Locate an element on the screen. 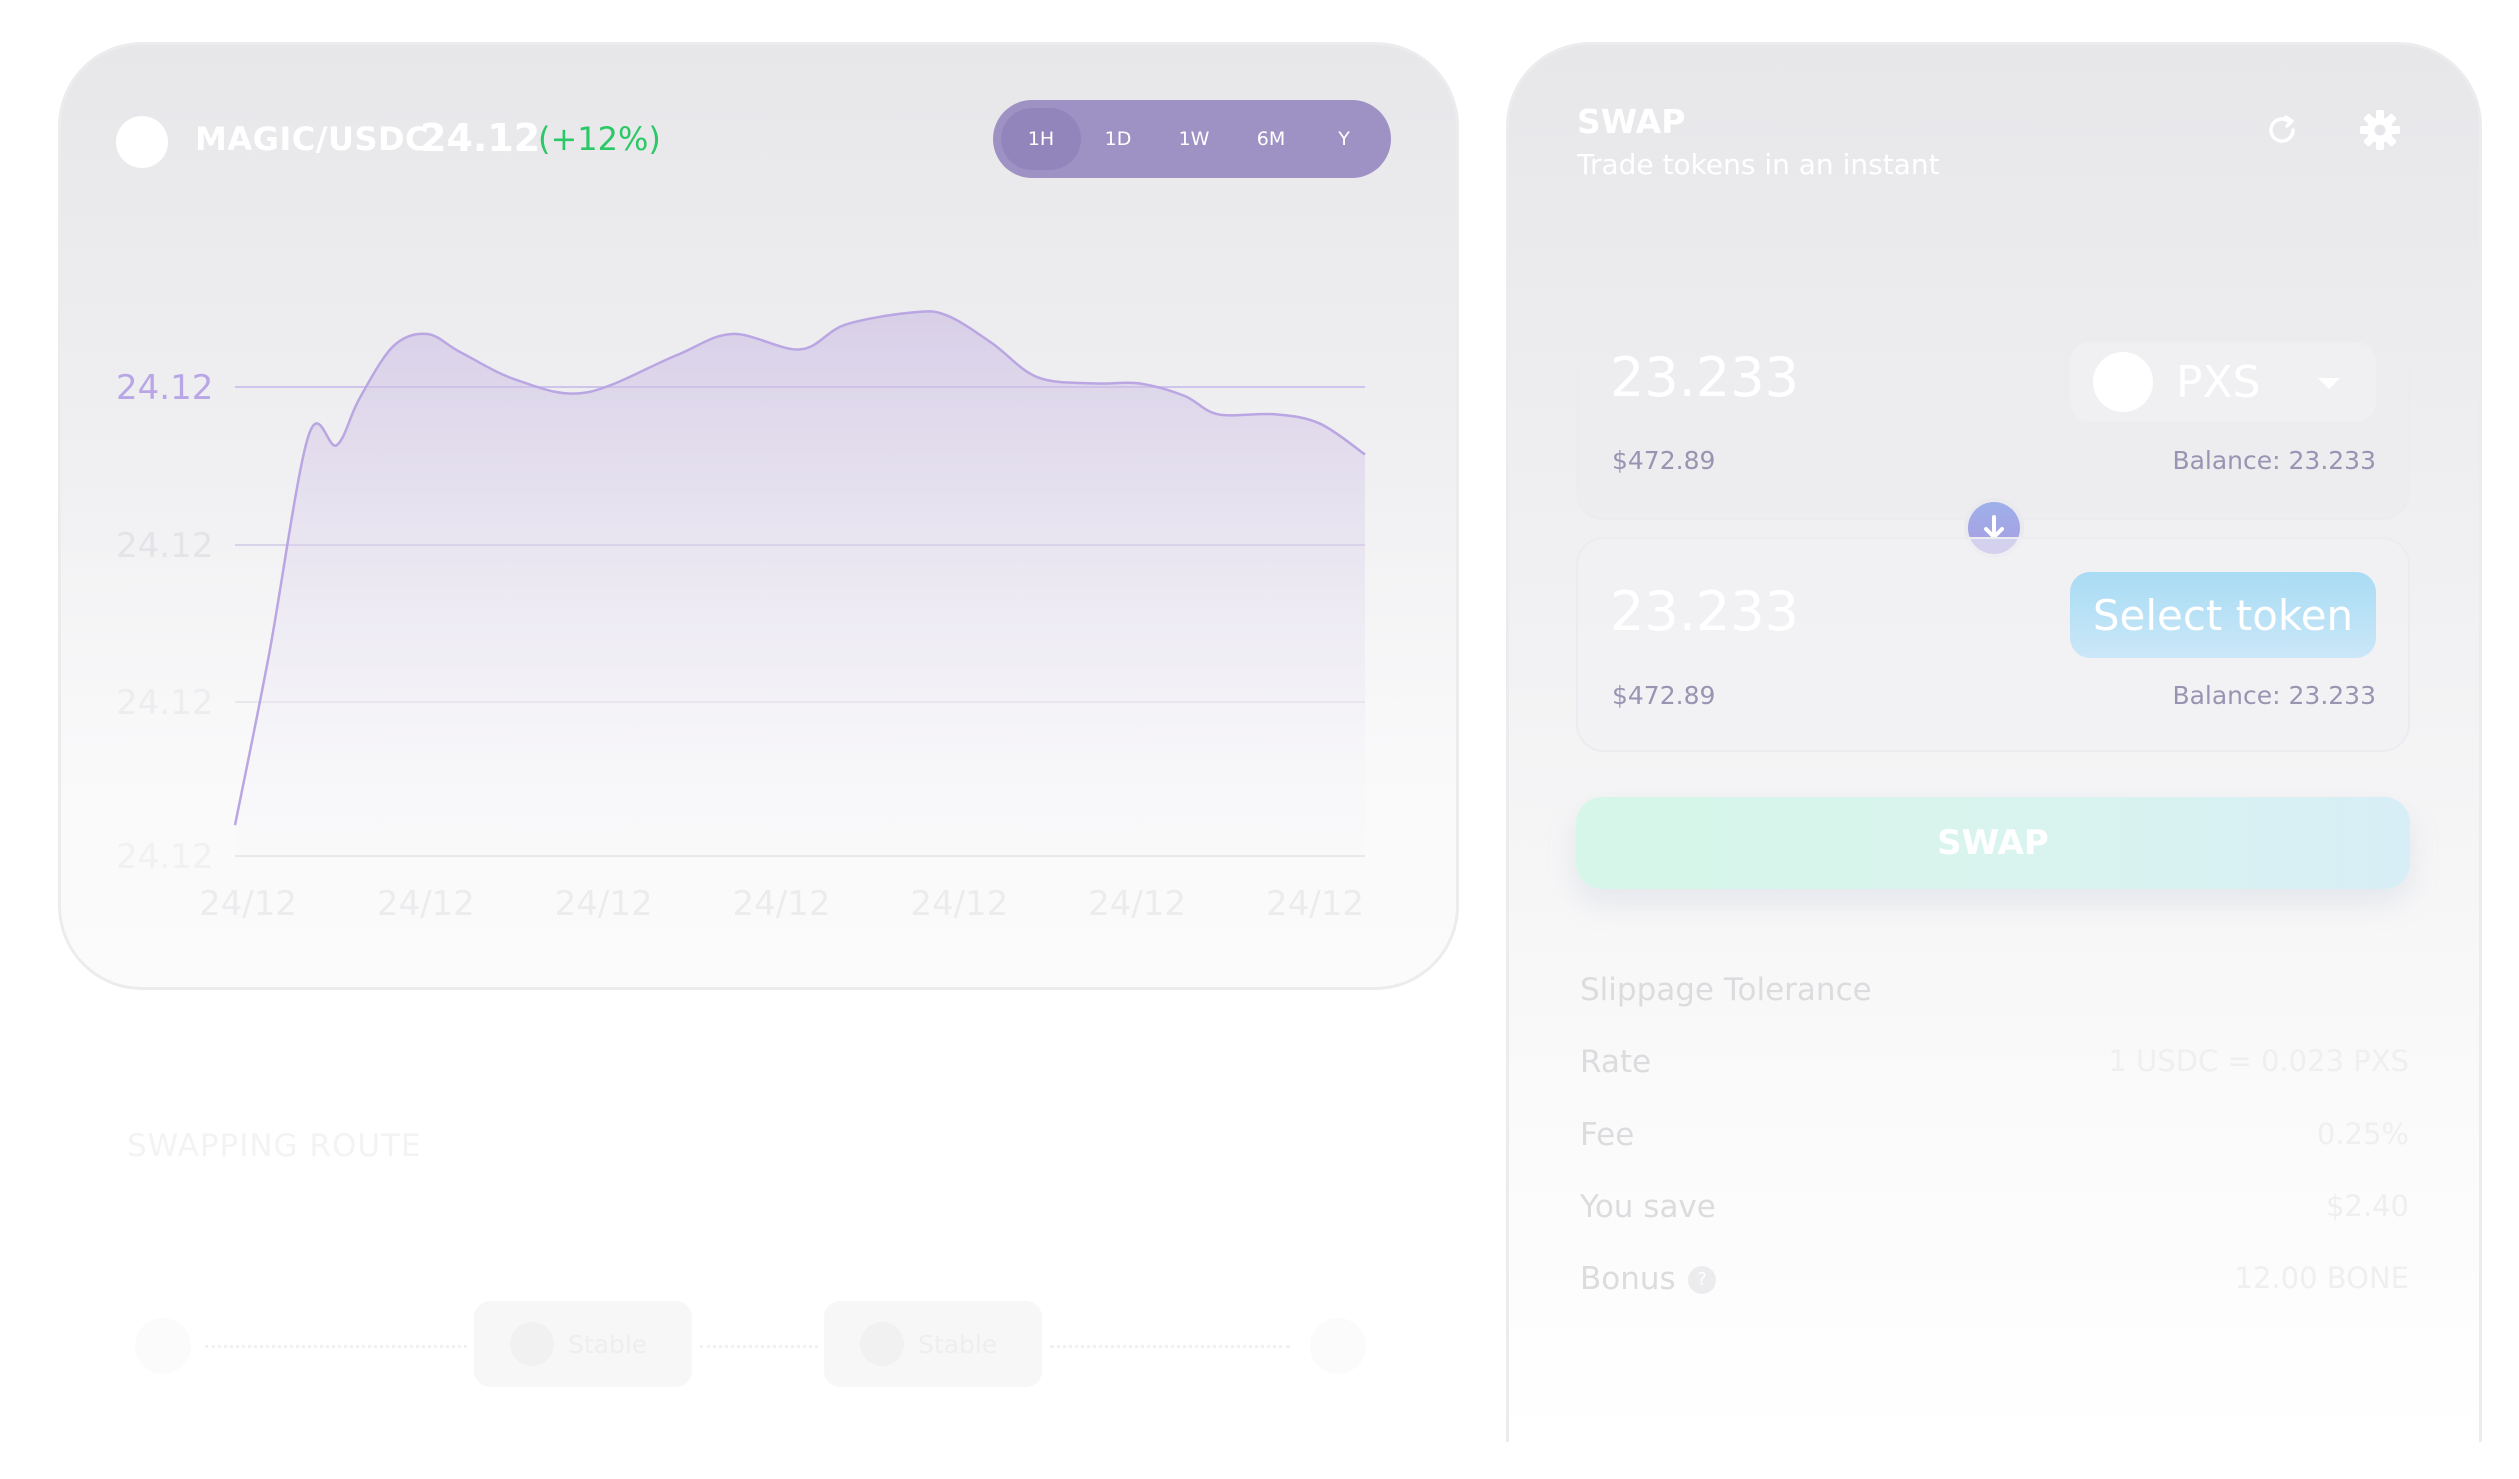  time-range-selector: 1H 1D 1W 6M Y is located at coordinates (1192, 139).